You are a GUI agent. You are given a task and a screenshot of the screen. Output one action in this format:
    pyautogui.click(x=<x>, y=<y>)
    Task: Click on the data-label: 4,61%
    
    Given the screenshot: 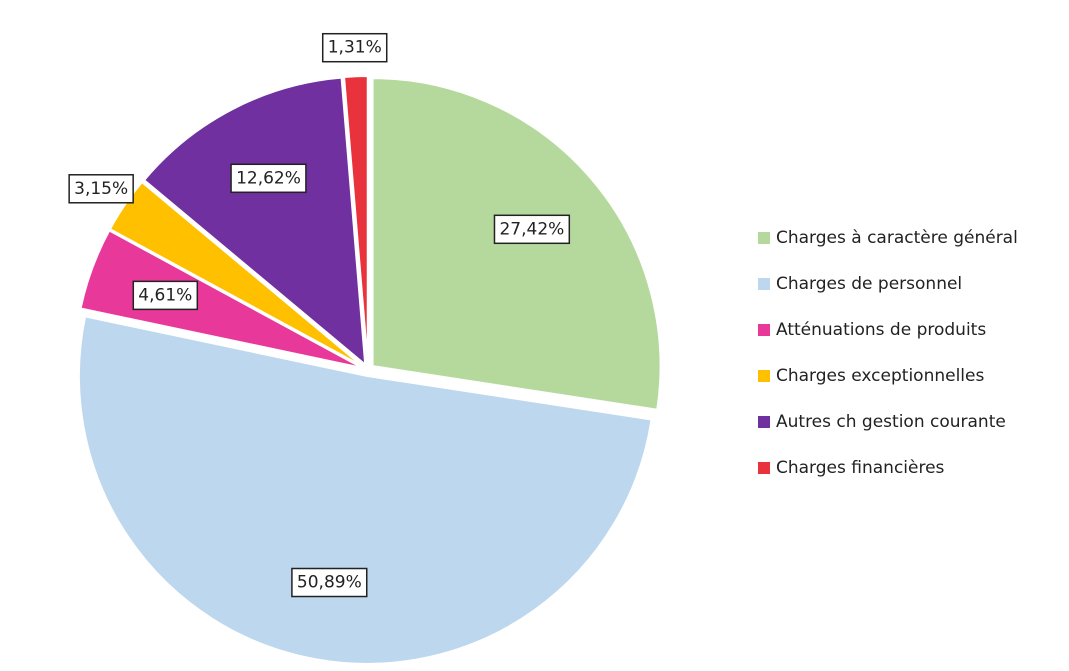 What is the action you would take?
    pyautogui.click(x=165, y=295)
    